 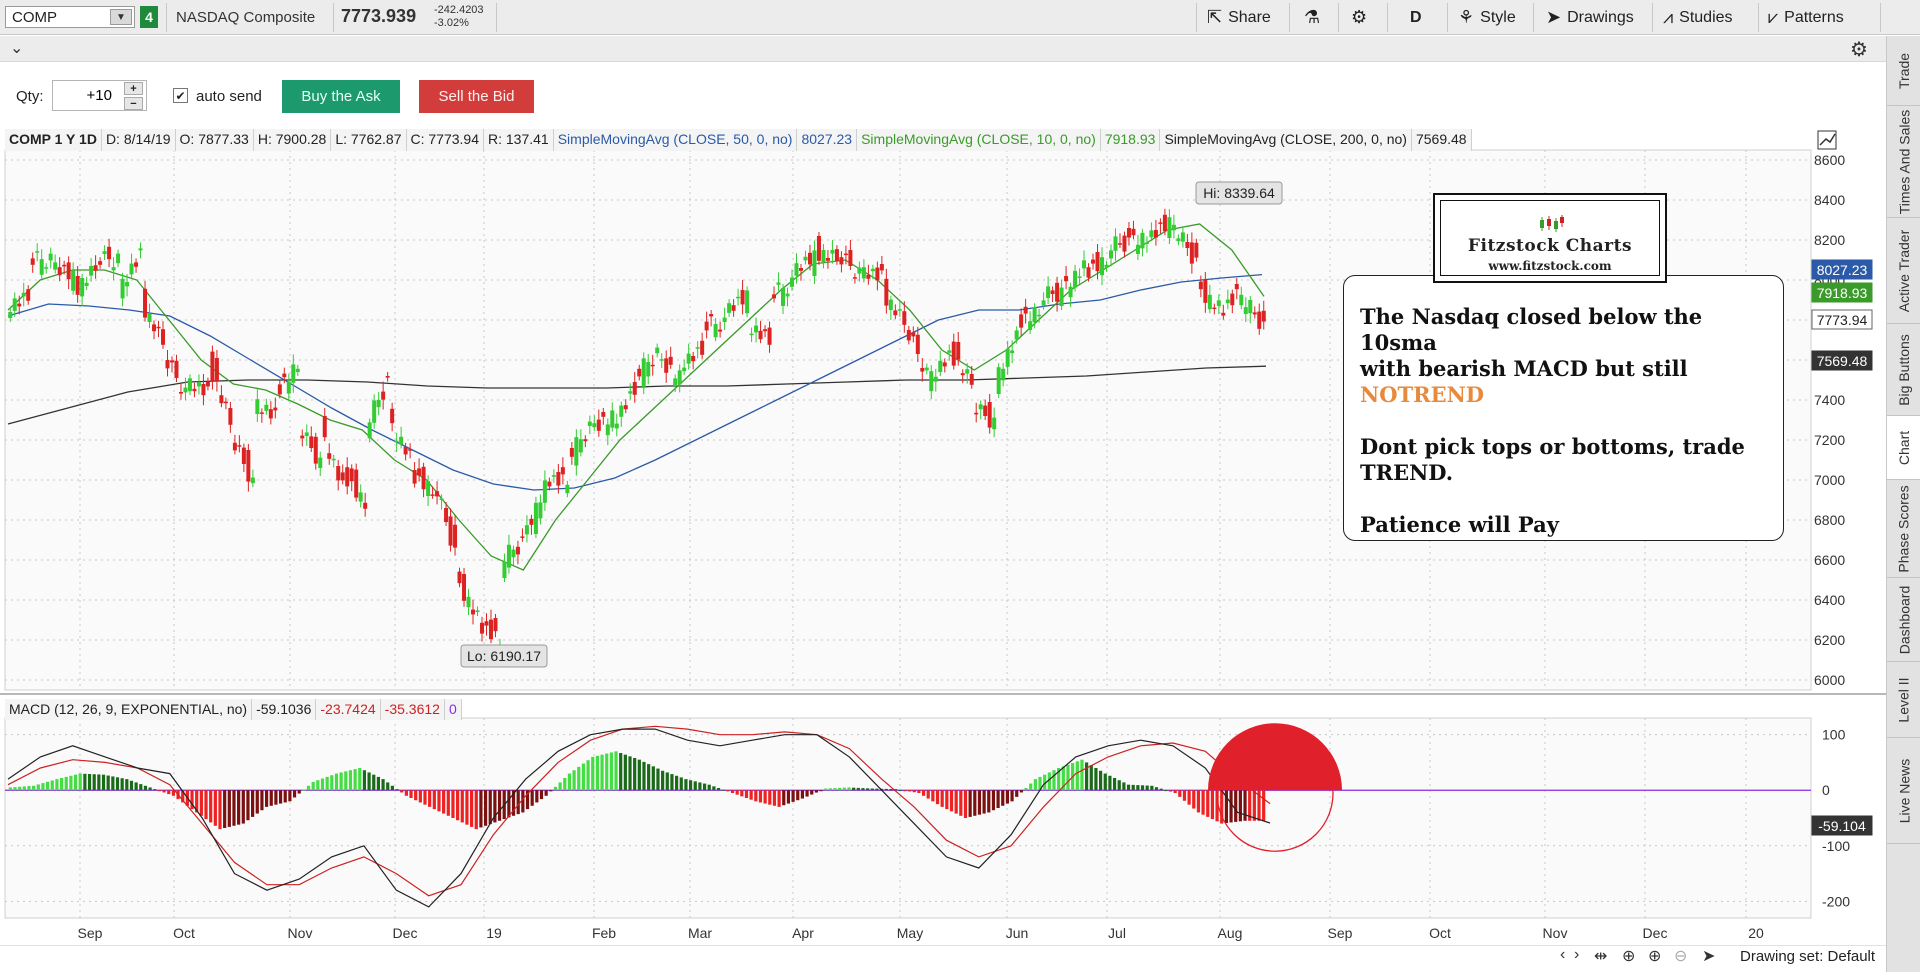 I want to click on side-tab-times-and-sales: Times And Sales, so click(x=1903, y=162).